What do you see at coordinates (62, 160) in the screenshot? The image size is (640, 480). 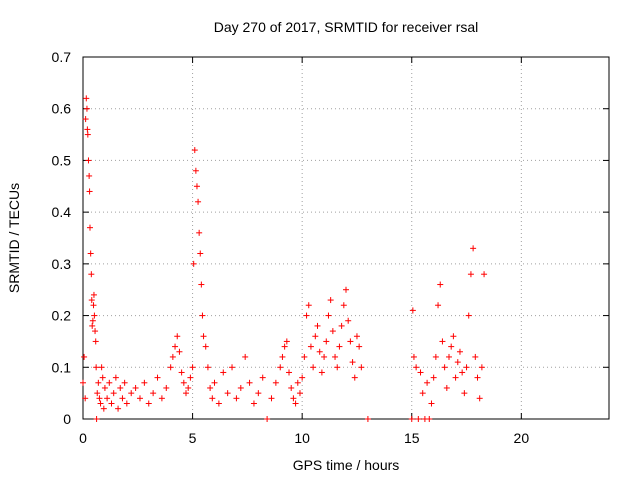 I see `y-tick-label: 0.5` at bounding box center [62, 160].